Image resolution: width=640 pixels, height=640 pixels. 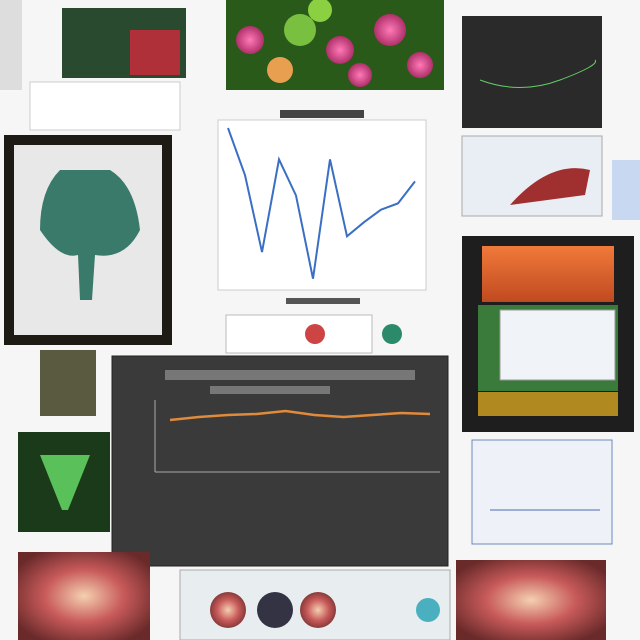 I want to click on fruit-blobs, so click(x=334, y=43).